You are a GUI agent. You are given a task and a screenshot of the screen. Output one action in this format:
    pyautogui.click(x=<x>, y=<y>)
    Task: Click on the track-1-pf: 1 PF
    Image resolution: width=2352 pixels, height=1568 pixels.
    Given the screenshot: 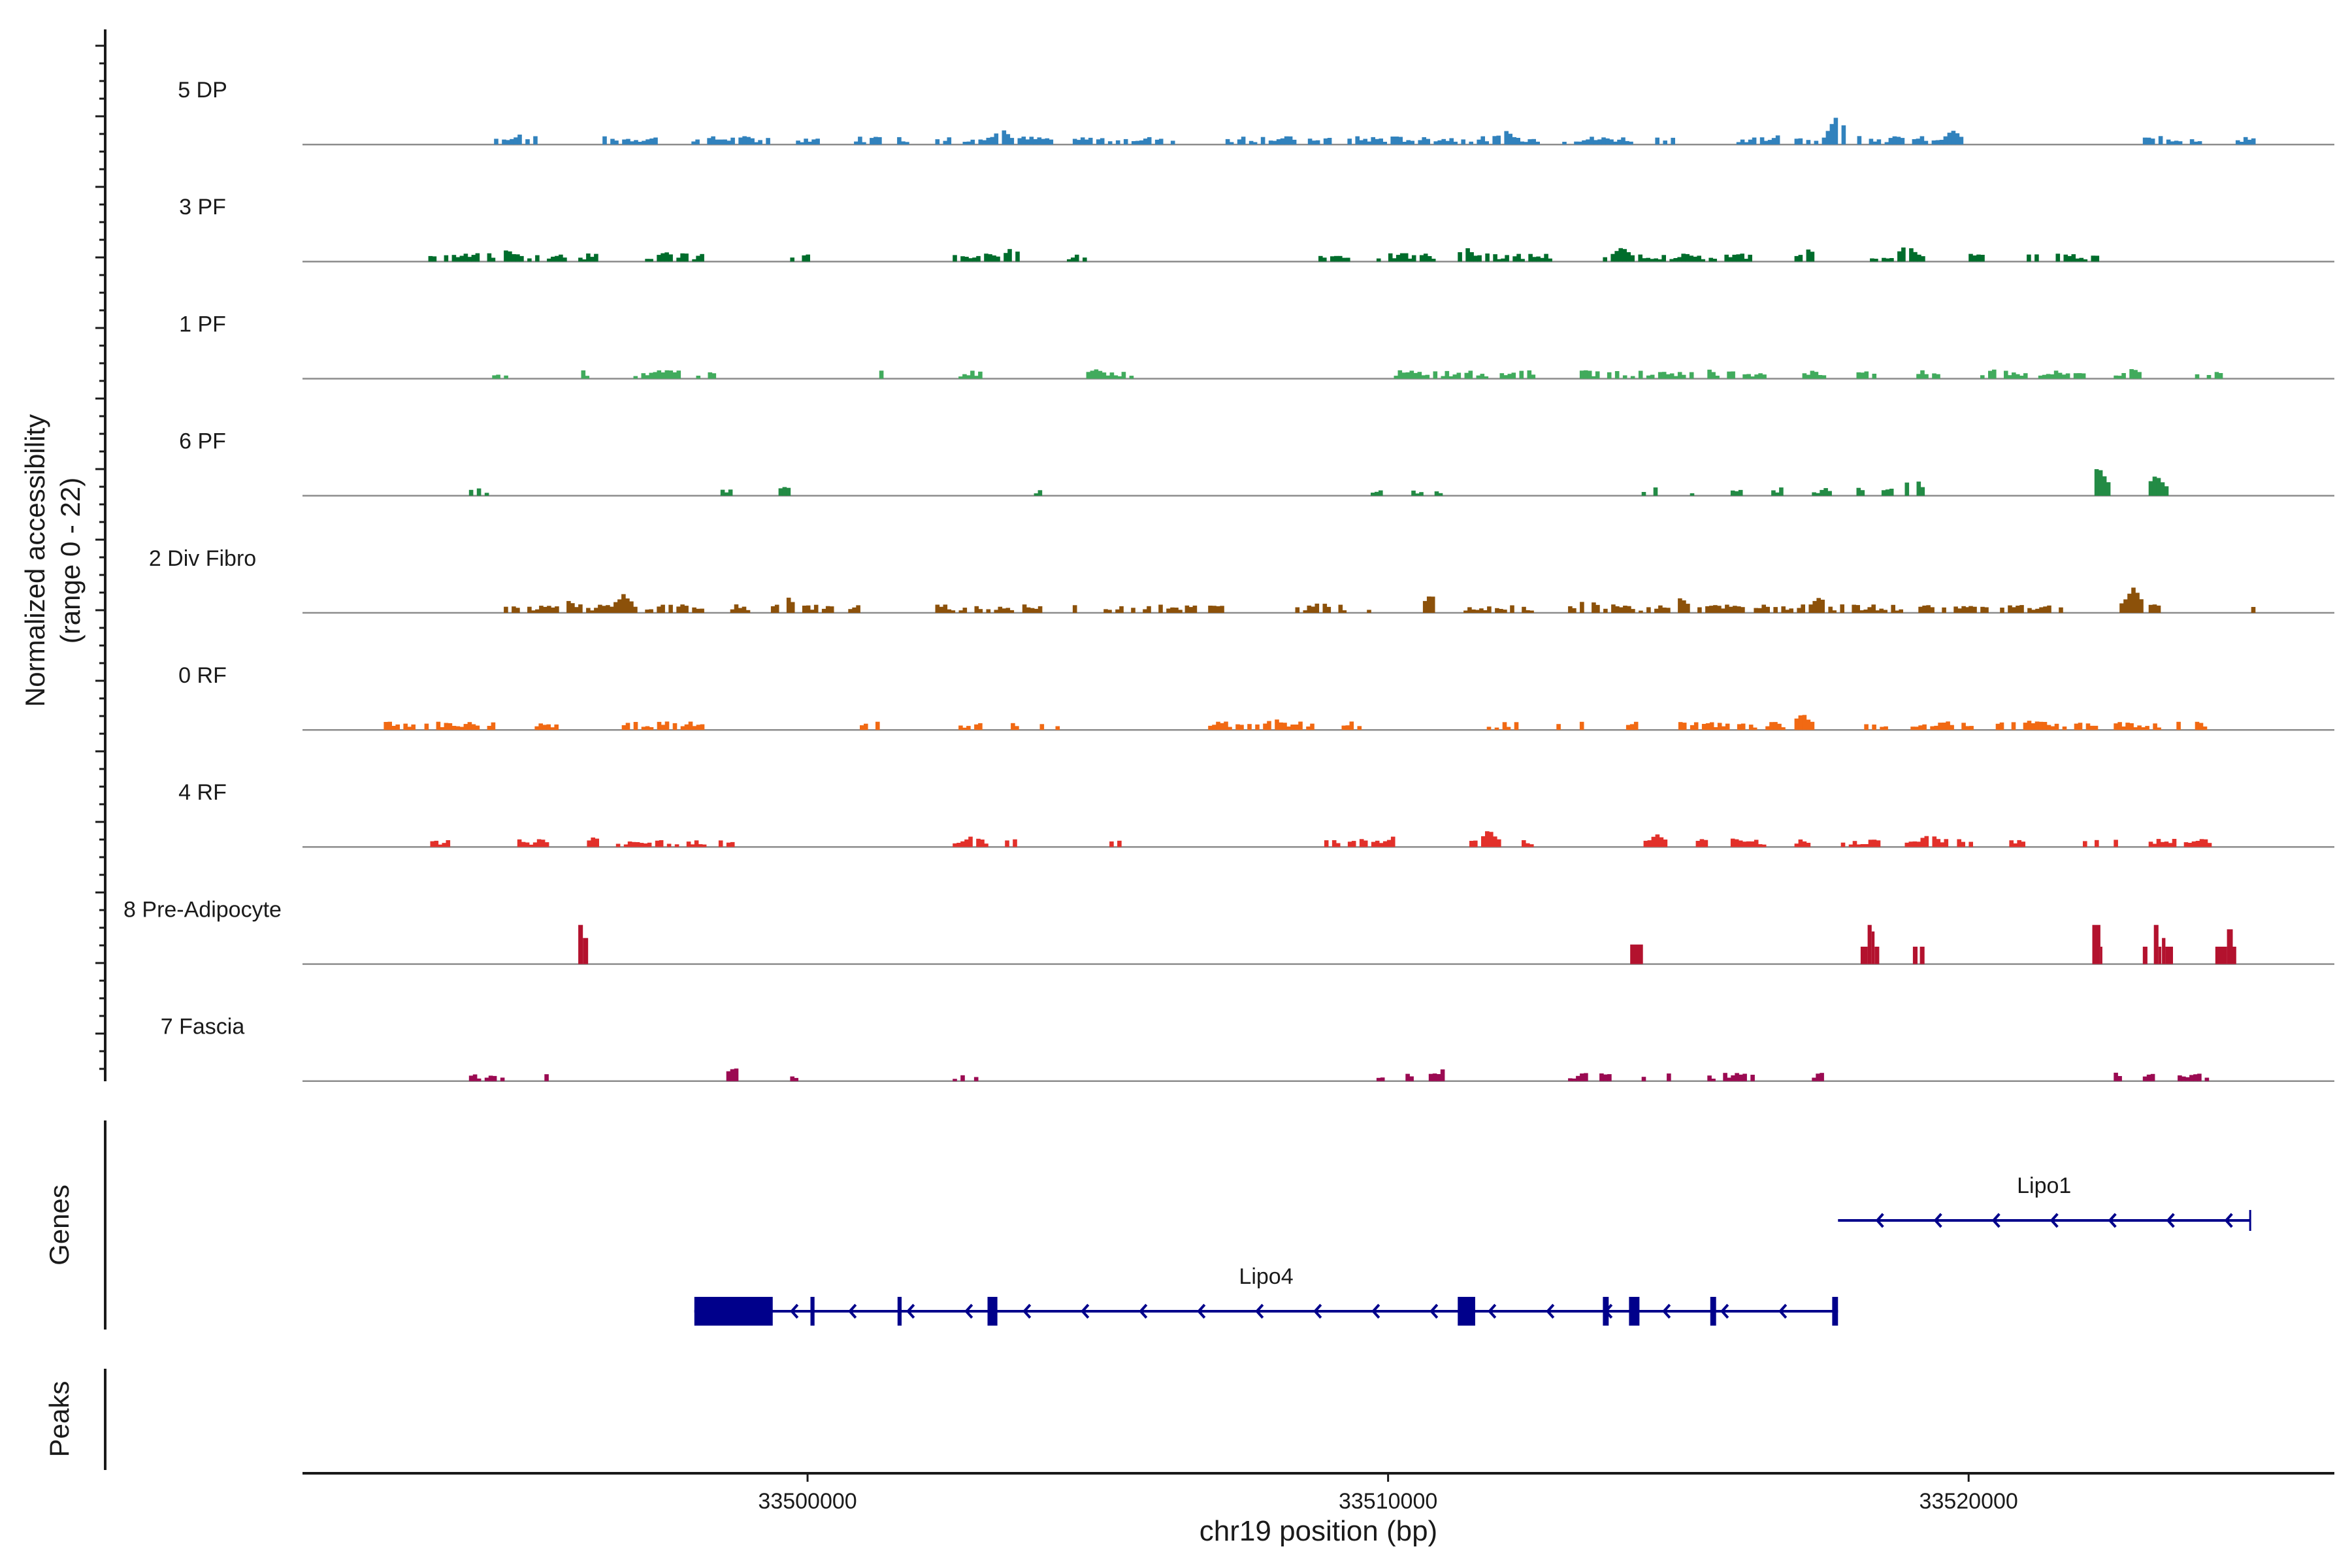 What is the action you would take?
    pyautogui.click(x=1256, y=346)
    